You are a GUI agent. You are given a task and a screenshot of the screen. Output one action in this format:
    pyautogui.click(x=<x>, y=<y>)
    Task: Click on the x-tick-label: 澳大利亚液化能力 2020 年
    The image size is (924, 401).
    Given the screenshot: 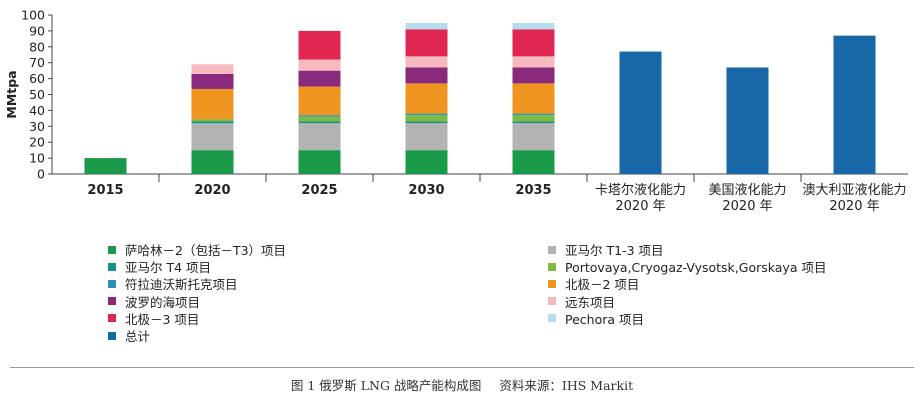 What is the action you would take?
    pyautogui.click(x=854, y=198)
    